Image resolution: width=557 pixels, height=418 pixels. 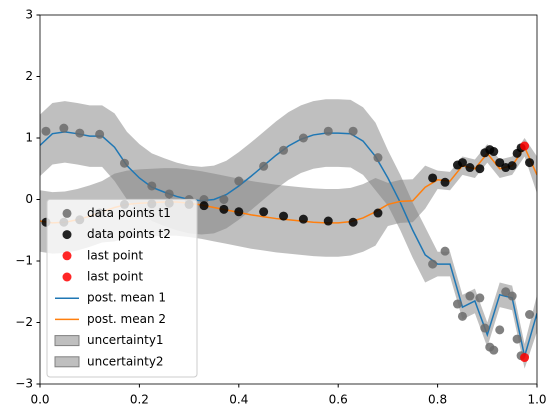 I want to click on x-tick-label: 0.6, so click(x=338, y=400).